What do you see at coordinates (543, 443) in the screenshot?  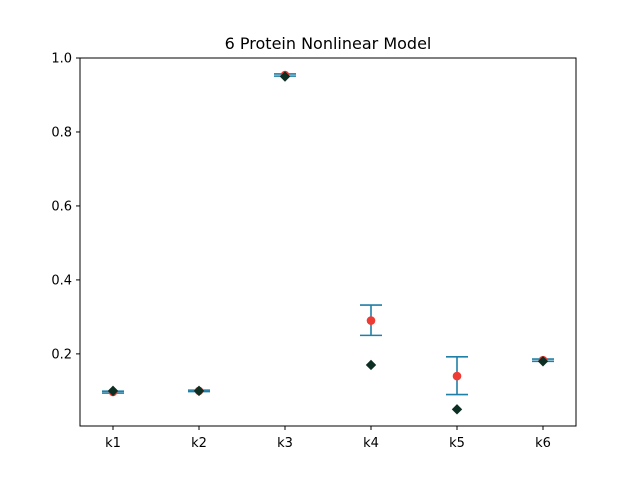 I see `x-tick-label: k6` at bounding box center [543, 443].